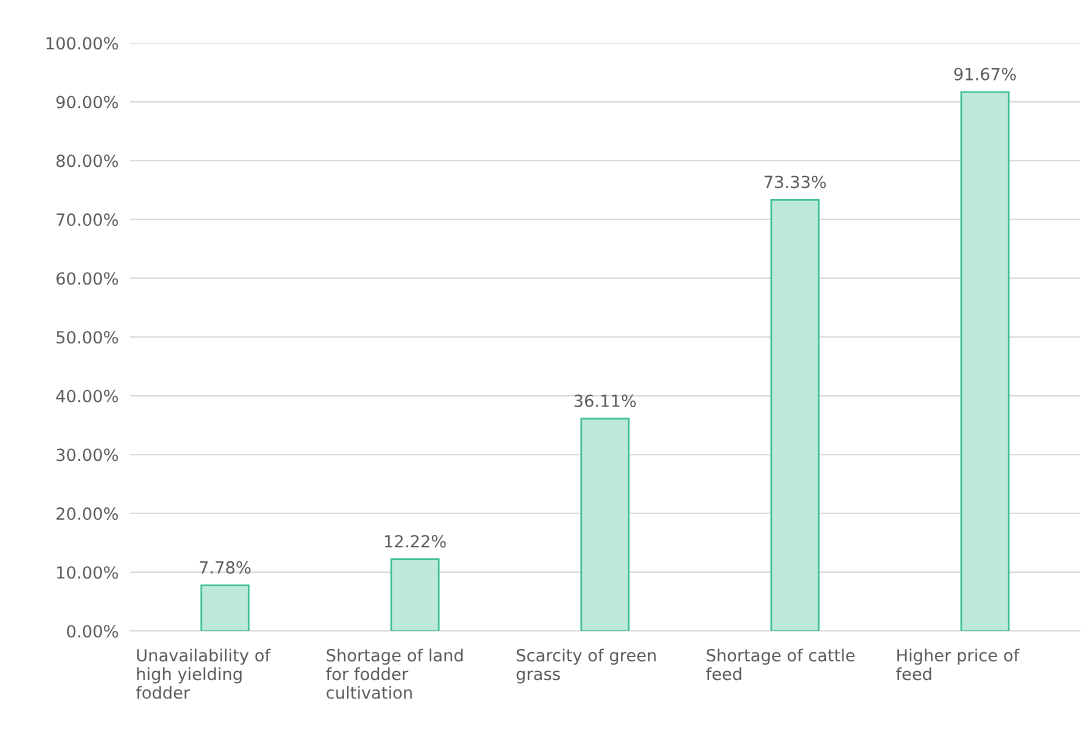 This screenshot has width=1088, height=734. I want to click on x-tick-label: Unavailability of high yielding fodder, so click(203, 673).